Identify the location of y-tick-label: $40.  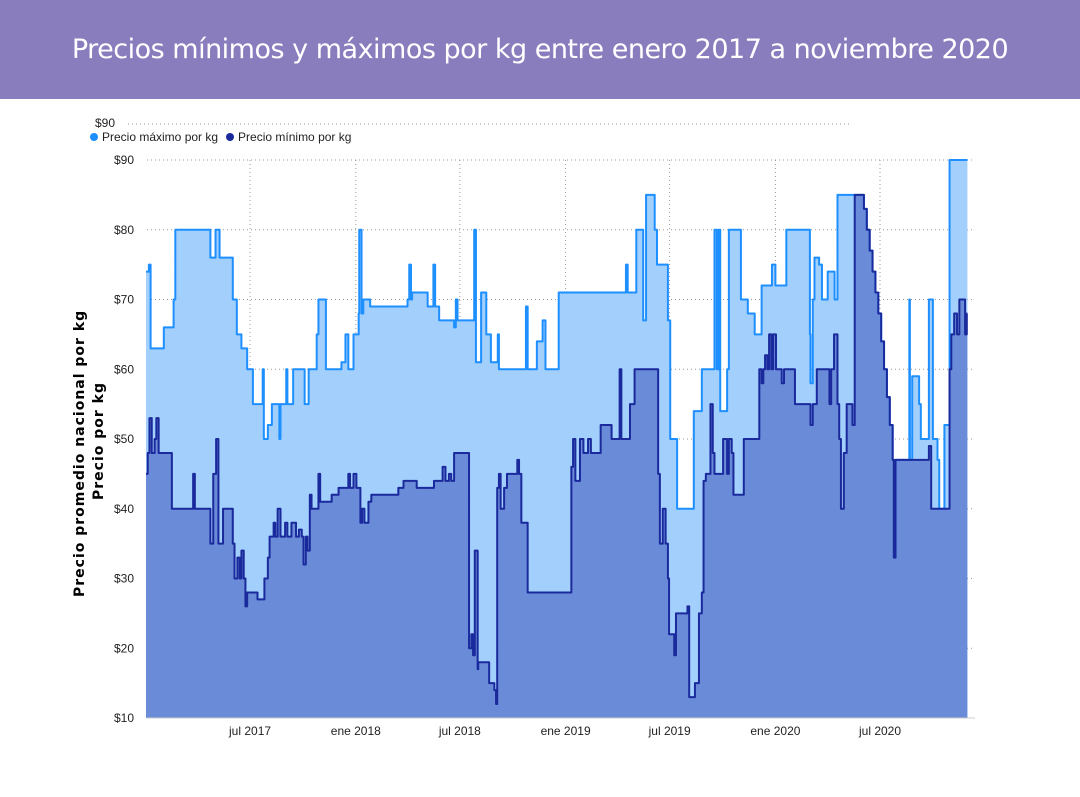
(124, 509).